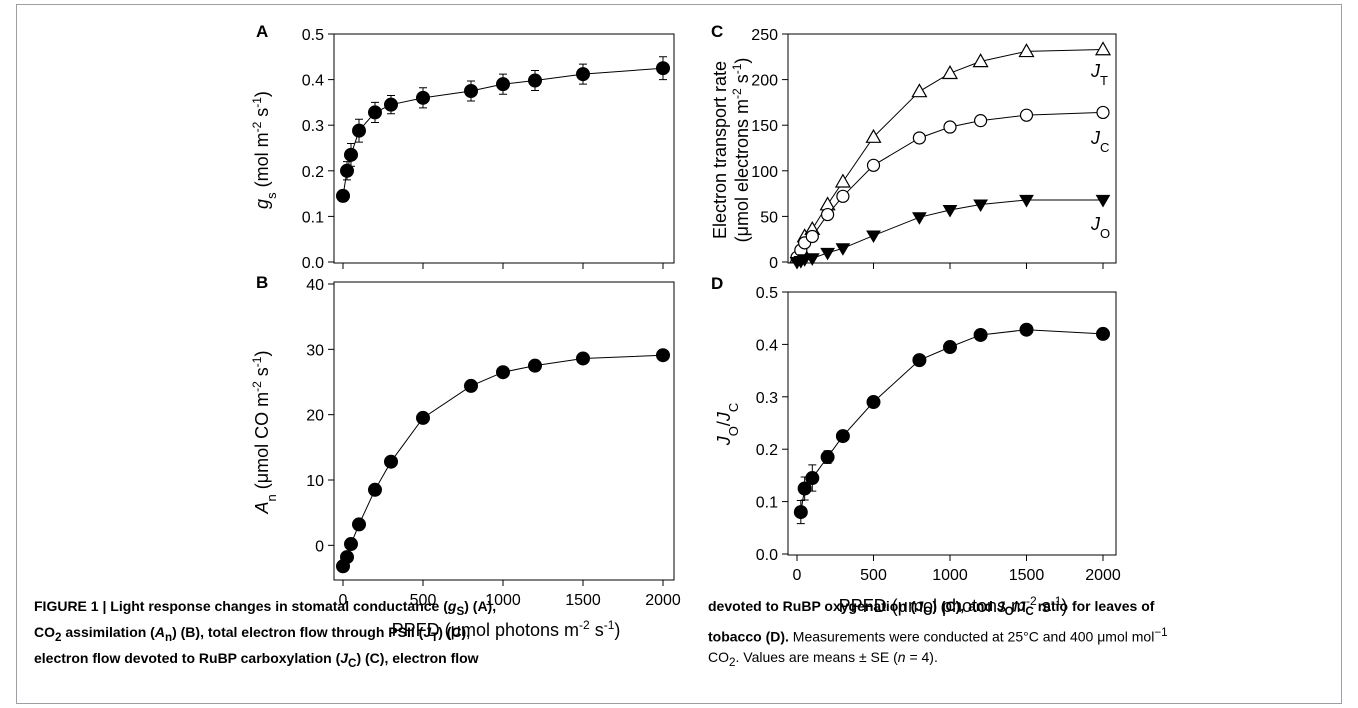 The width and height of the screenshot is (1358, 708). What do you see at coordinates (1099, 74) in the screenshot?
I see `series-label-JT: JT` at bounding box center [1099, 74].